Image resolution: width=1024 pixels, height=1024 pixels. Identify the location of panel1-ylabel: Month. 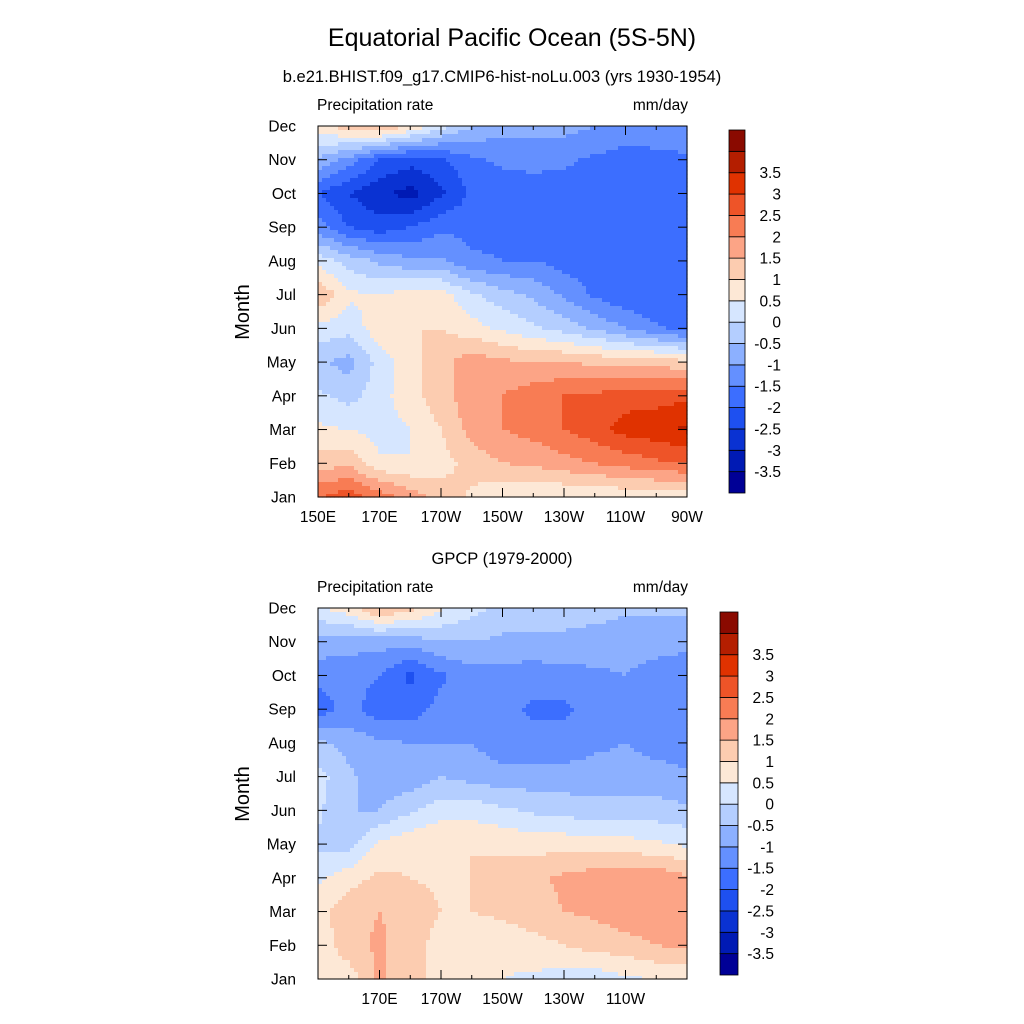
(243, 312).